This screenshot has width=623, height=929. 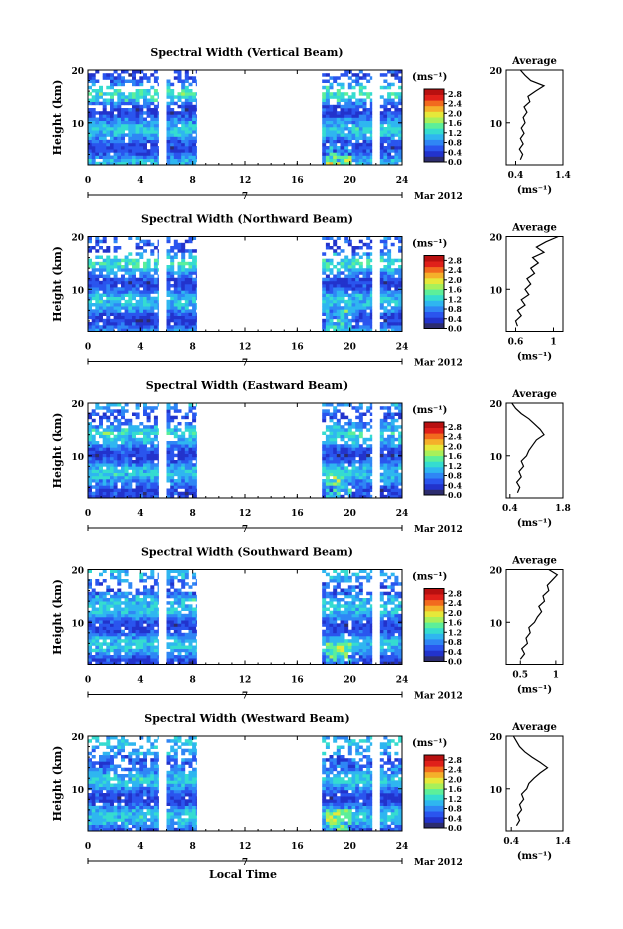 I want to click on colorbar-tick-label: 2.8, so click(x=455, y=427).